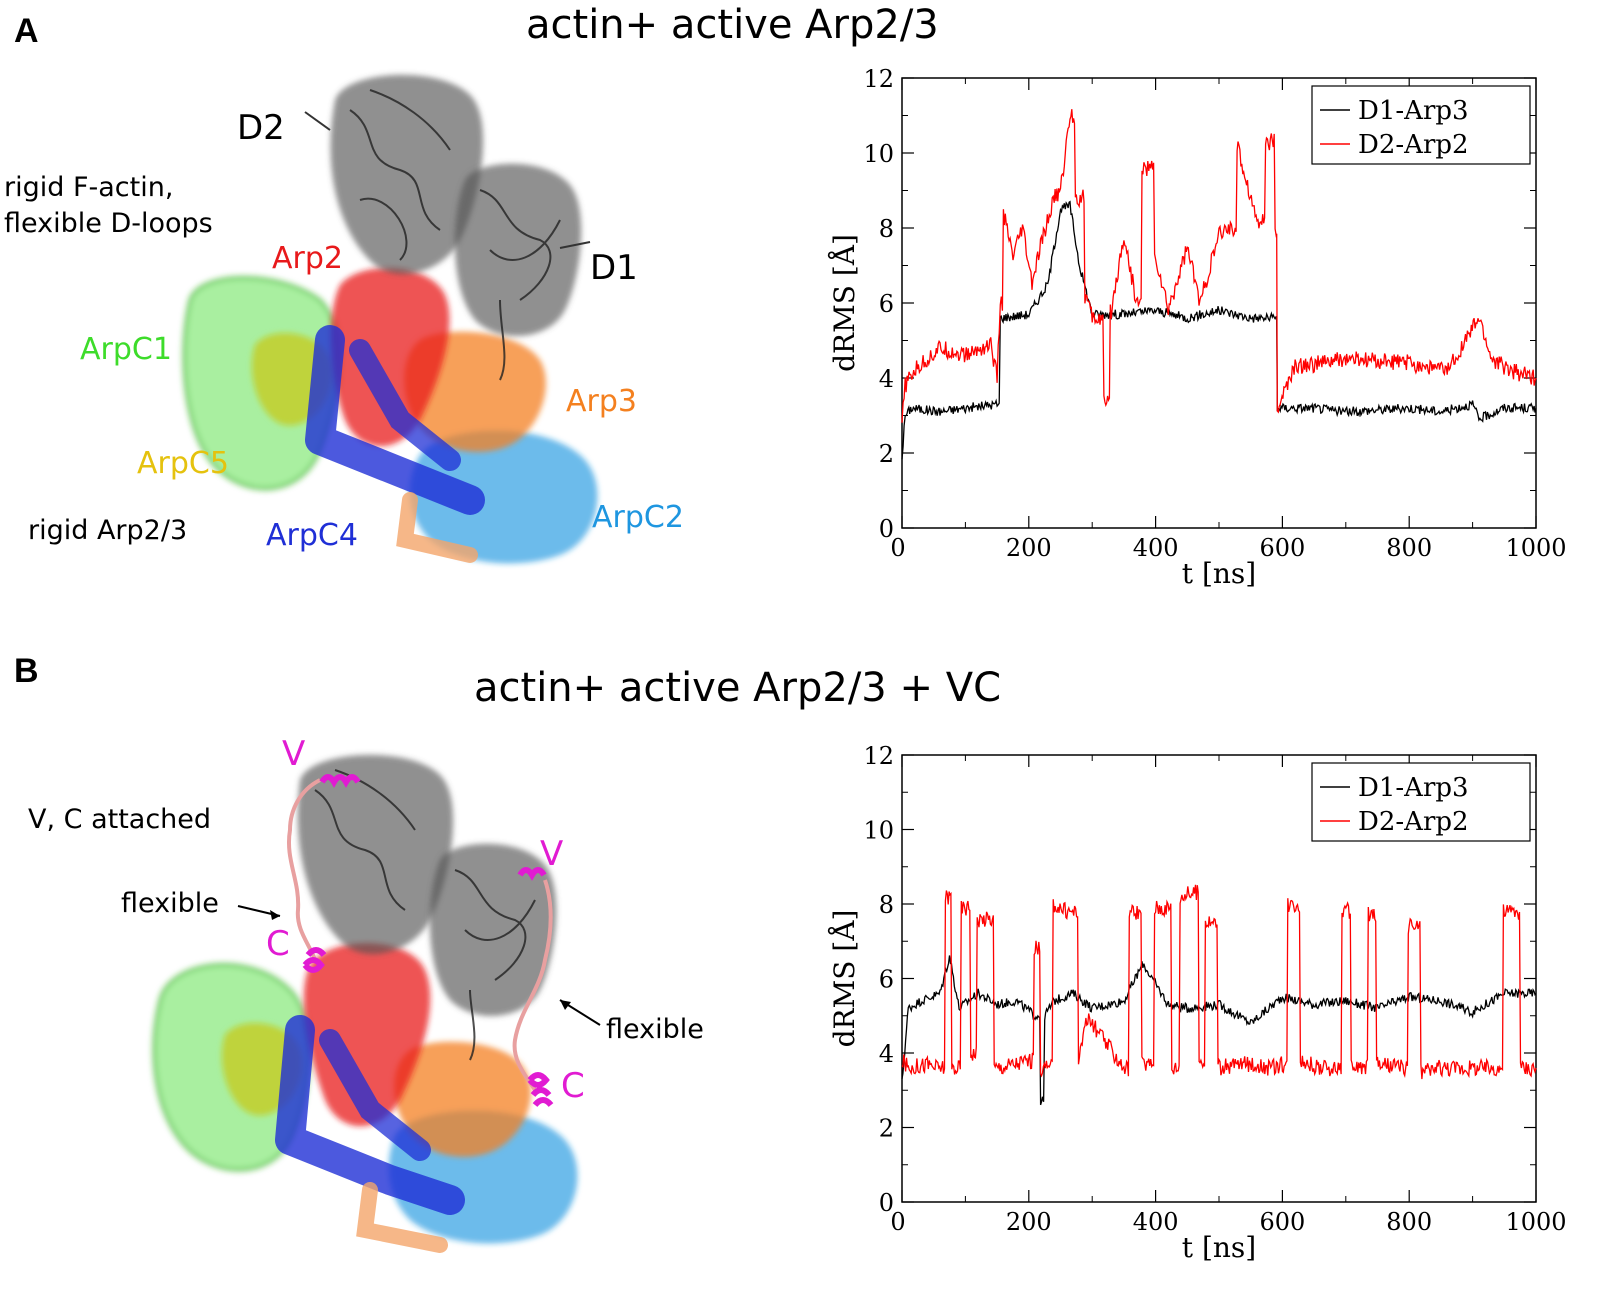 This screenshot has height=1298, width=1606. I want to click on label-c-left: C, so click(278, 944).